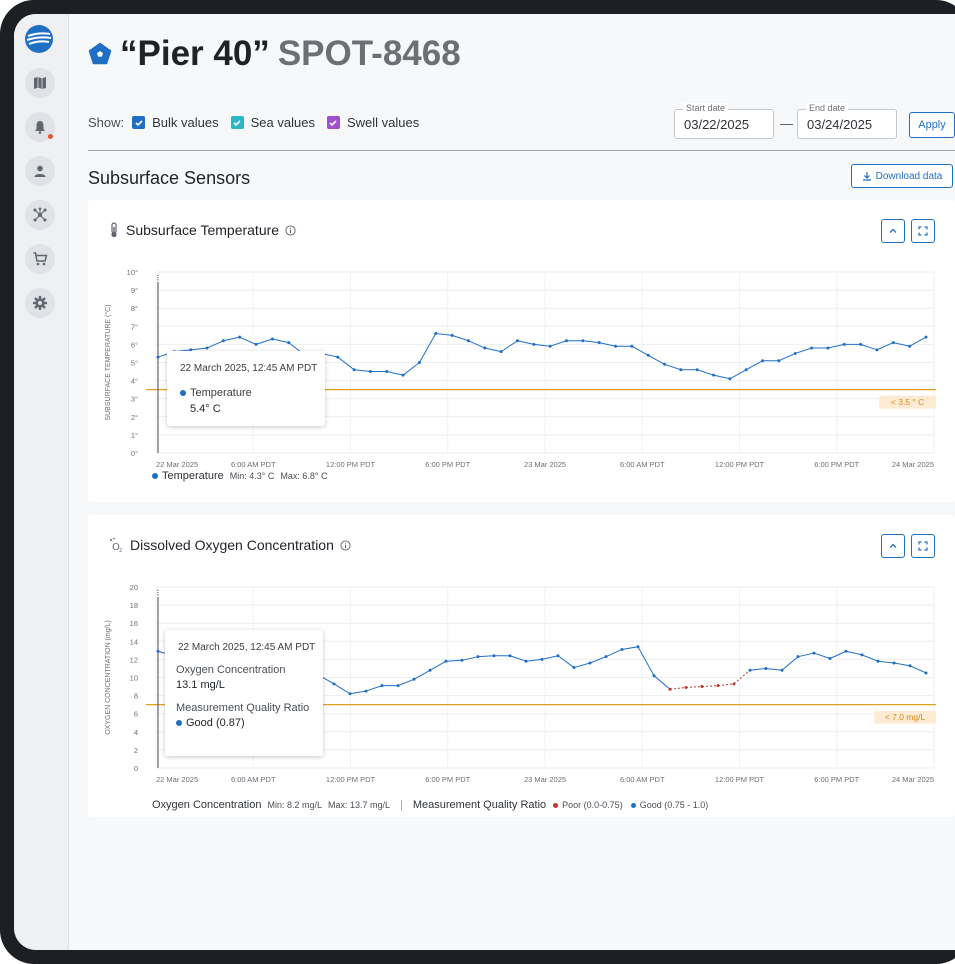 The height and width of the screenshot is (964, 955). Describe the element at coordinates (175, 122) in the screenshot. I see `bulk-values-checkbox: Bulk values` at that location.